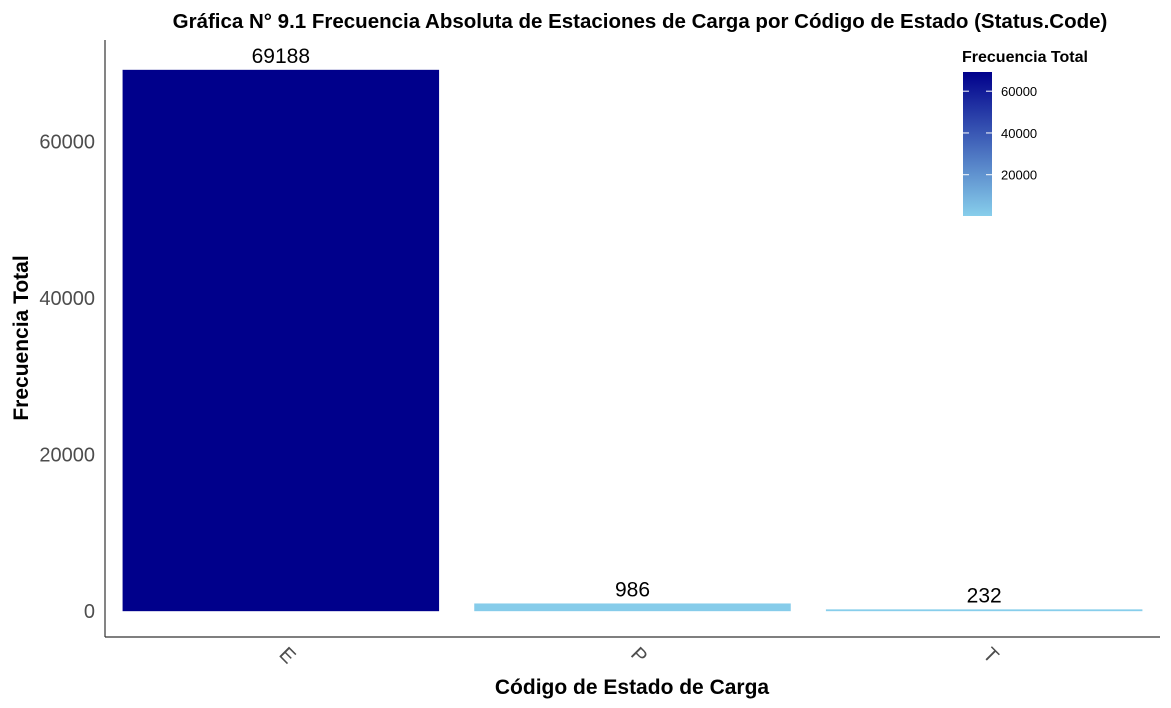  I want to click on bar-value-label: 69188, so click(281, 56).